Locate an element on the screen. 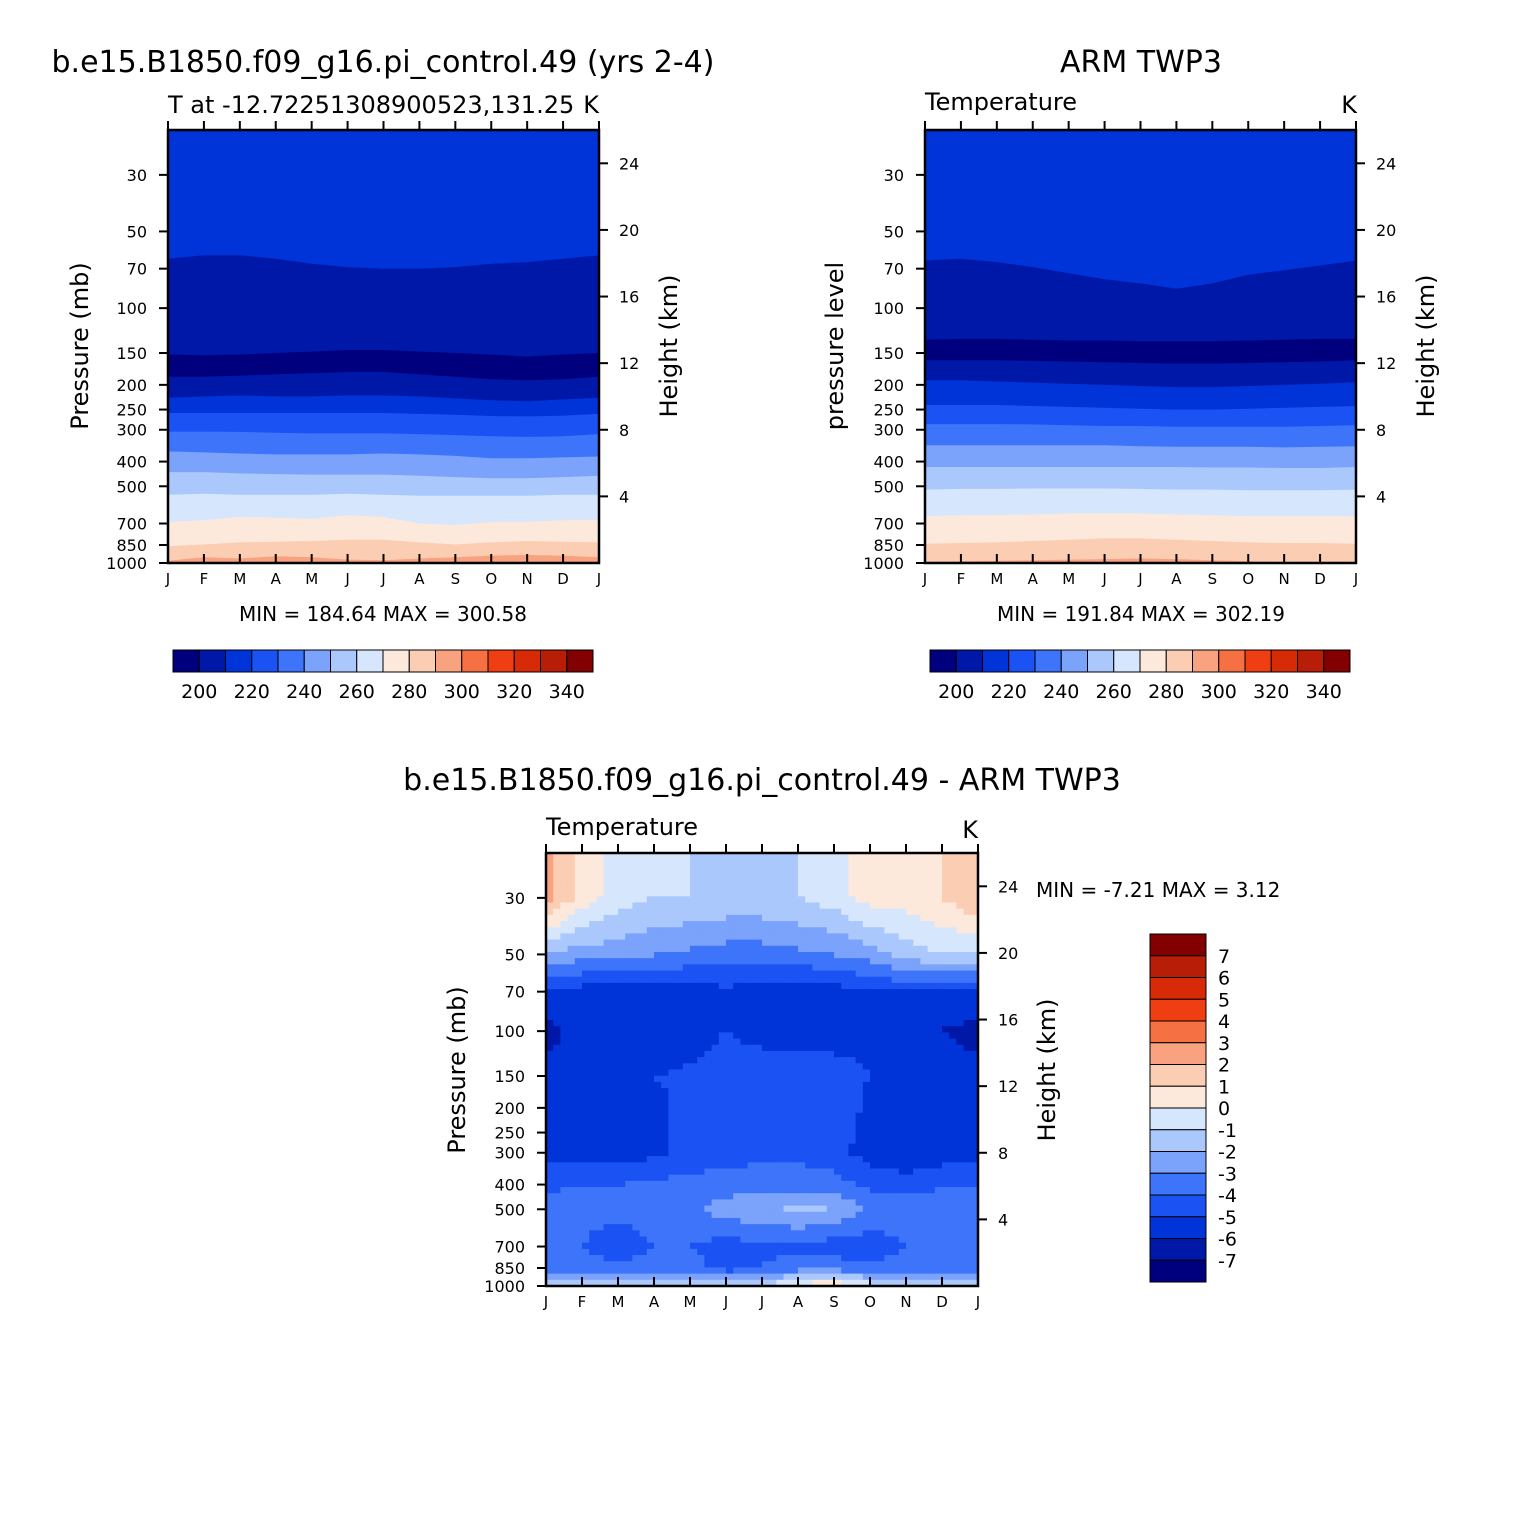 Image resolution: width=1524 pixels, height=1524 pixels. diff-colorbar-label: 6 is located at coordinates (1224, 979).